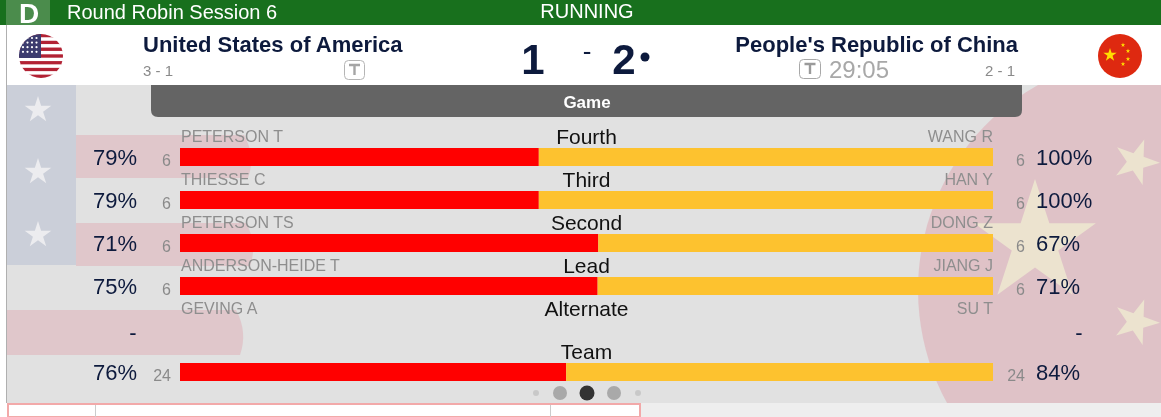  What do you see at coordinates (999, 70) in the screenshot?
I see `annotation: 2 - 1` at bounding box center [999, 70].